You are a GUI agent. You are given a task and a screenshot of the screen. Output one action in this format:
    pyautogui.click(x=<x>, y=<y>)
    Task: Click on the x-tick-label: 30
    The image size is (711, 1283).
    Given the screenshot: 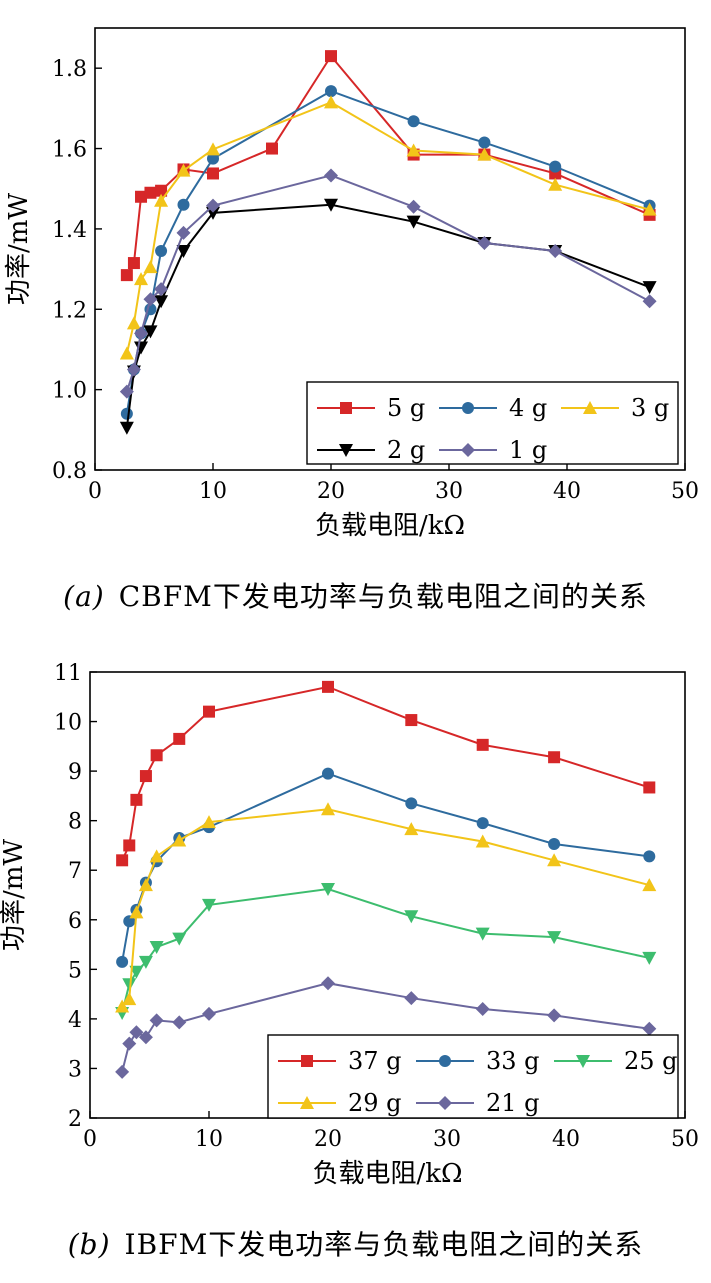 What is the action you would take?
    pyautogui.click(x=447, y=1139)
    